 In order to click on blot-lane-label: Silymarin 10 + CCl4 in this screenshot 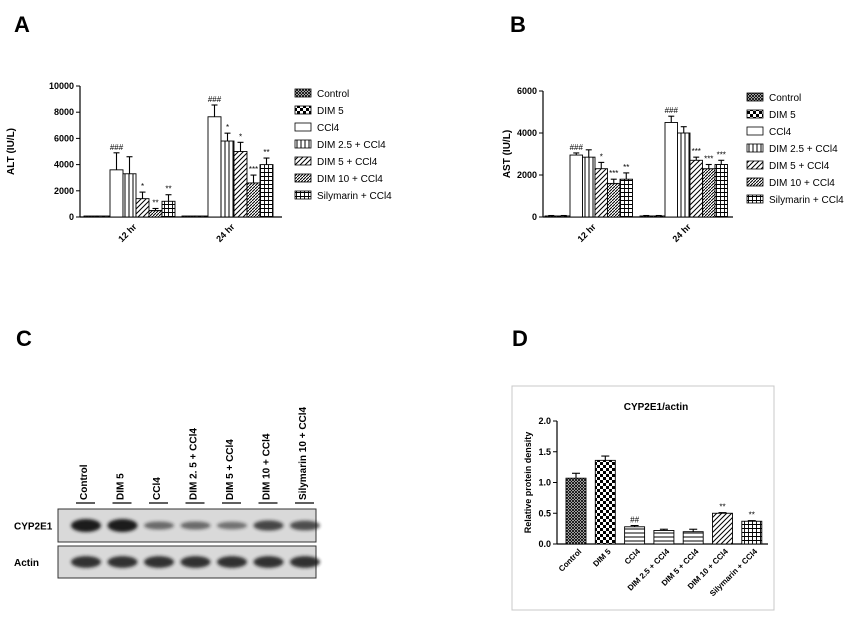, I will do `click(303, 453)`.